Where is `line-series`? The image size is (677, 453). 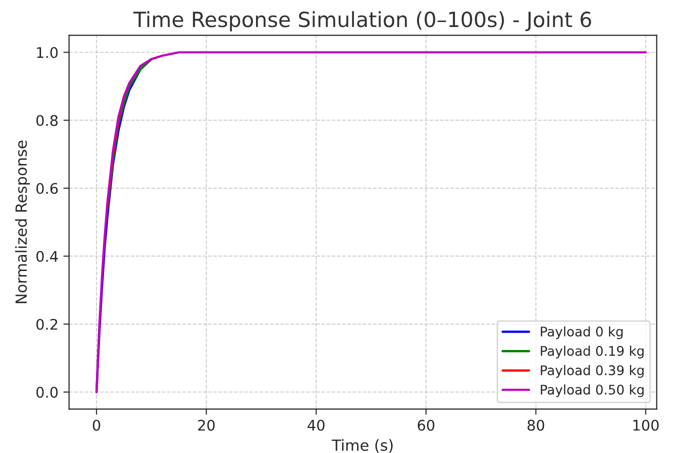
line-series is located at coordinates (129, 134).